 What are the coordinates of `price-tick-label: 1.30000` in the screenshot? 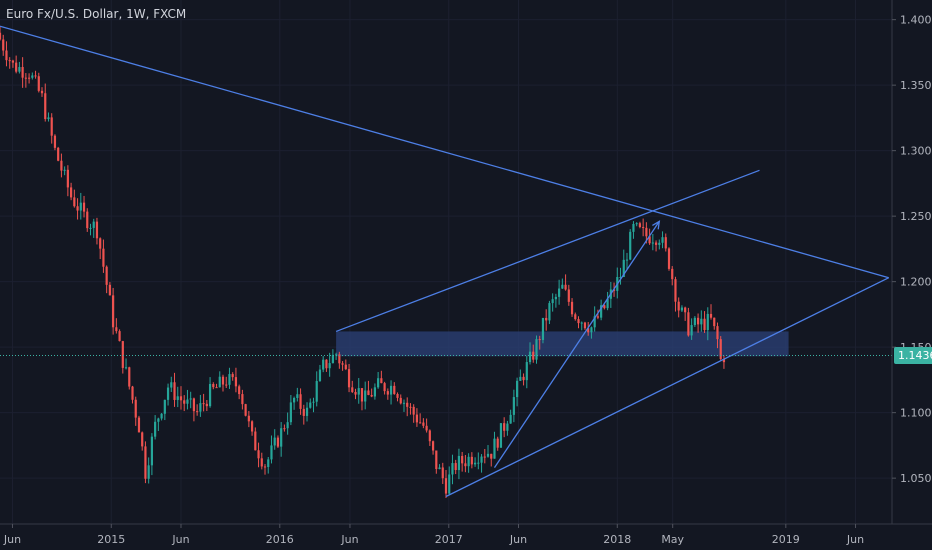 It's located at (916, 151).